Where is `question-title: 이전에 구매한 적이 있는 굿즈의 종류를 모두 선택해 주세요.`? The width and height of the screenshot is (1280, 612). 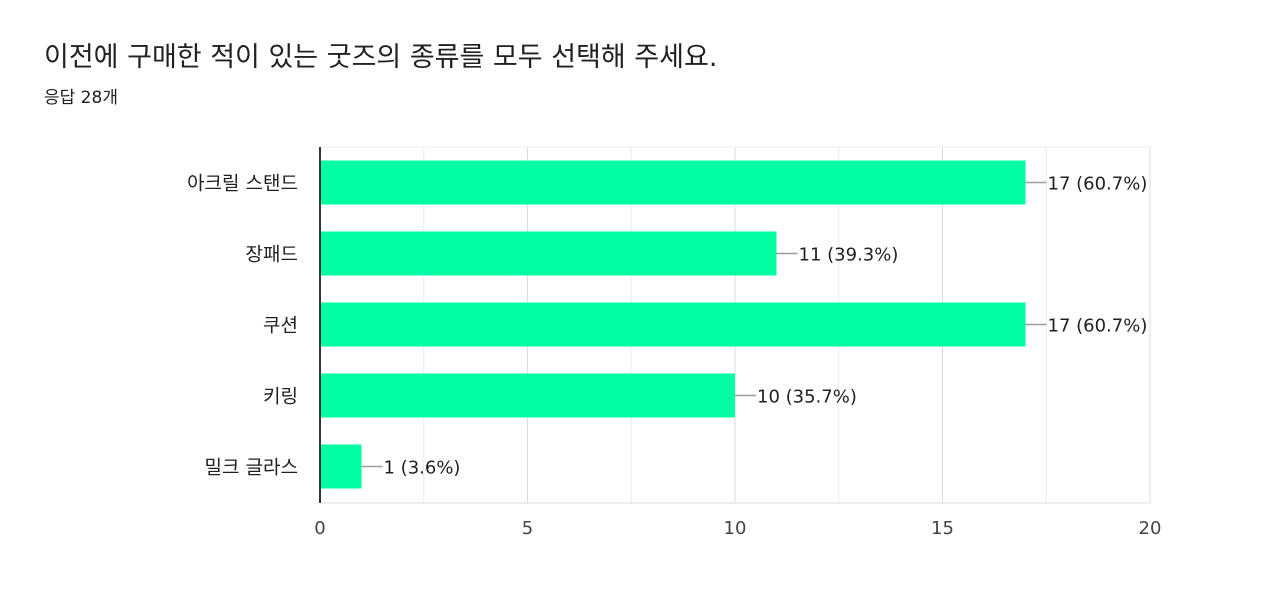 question-title: 이전에 구매한 적이 있는 굿즈의 종류를 모두 선택해 주세요. is located at coordinates (381, 57).